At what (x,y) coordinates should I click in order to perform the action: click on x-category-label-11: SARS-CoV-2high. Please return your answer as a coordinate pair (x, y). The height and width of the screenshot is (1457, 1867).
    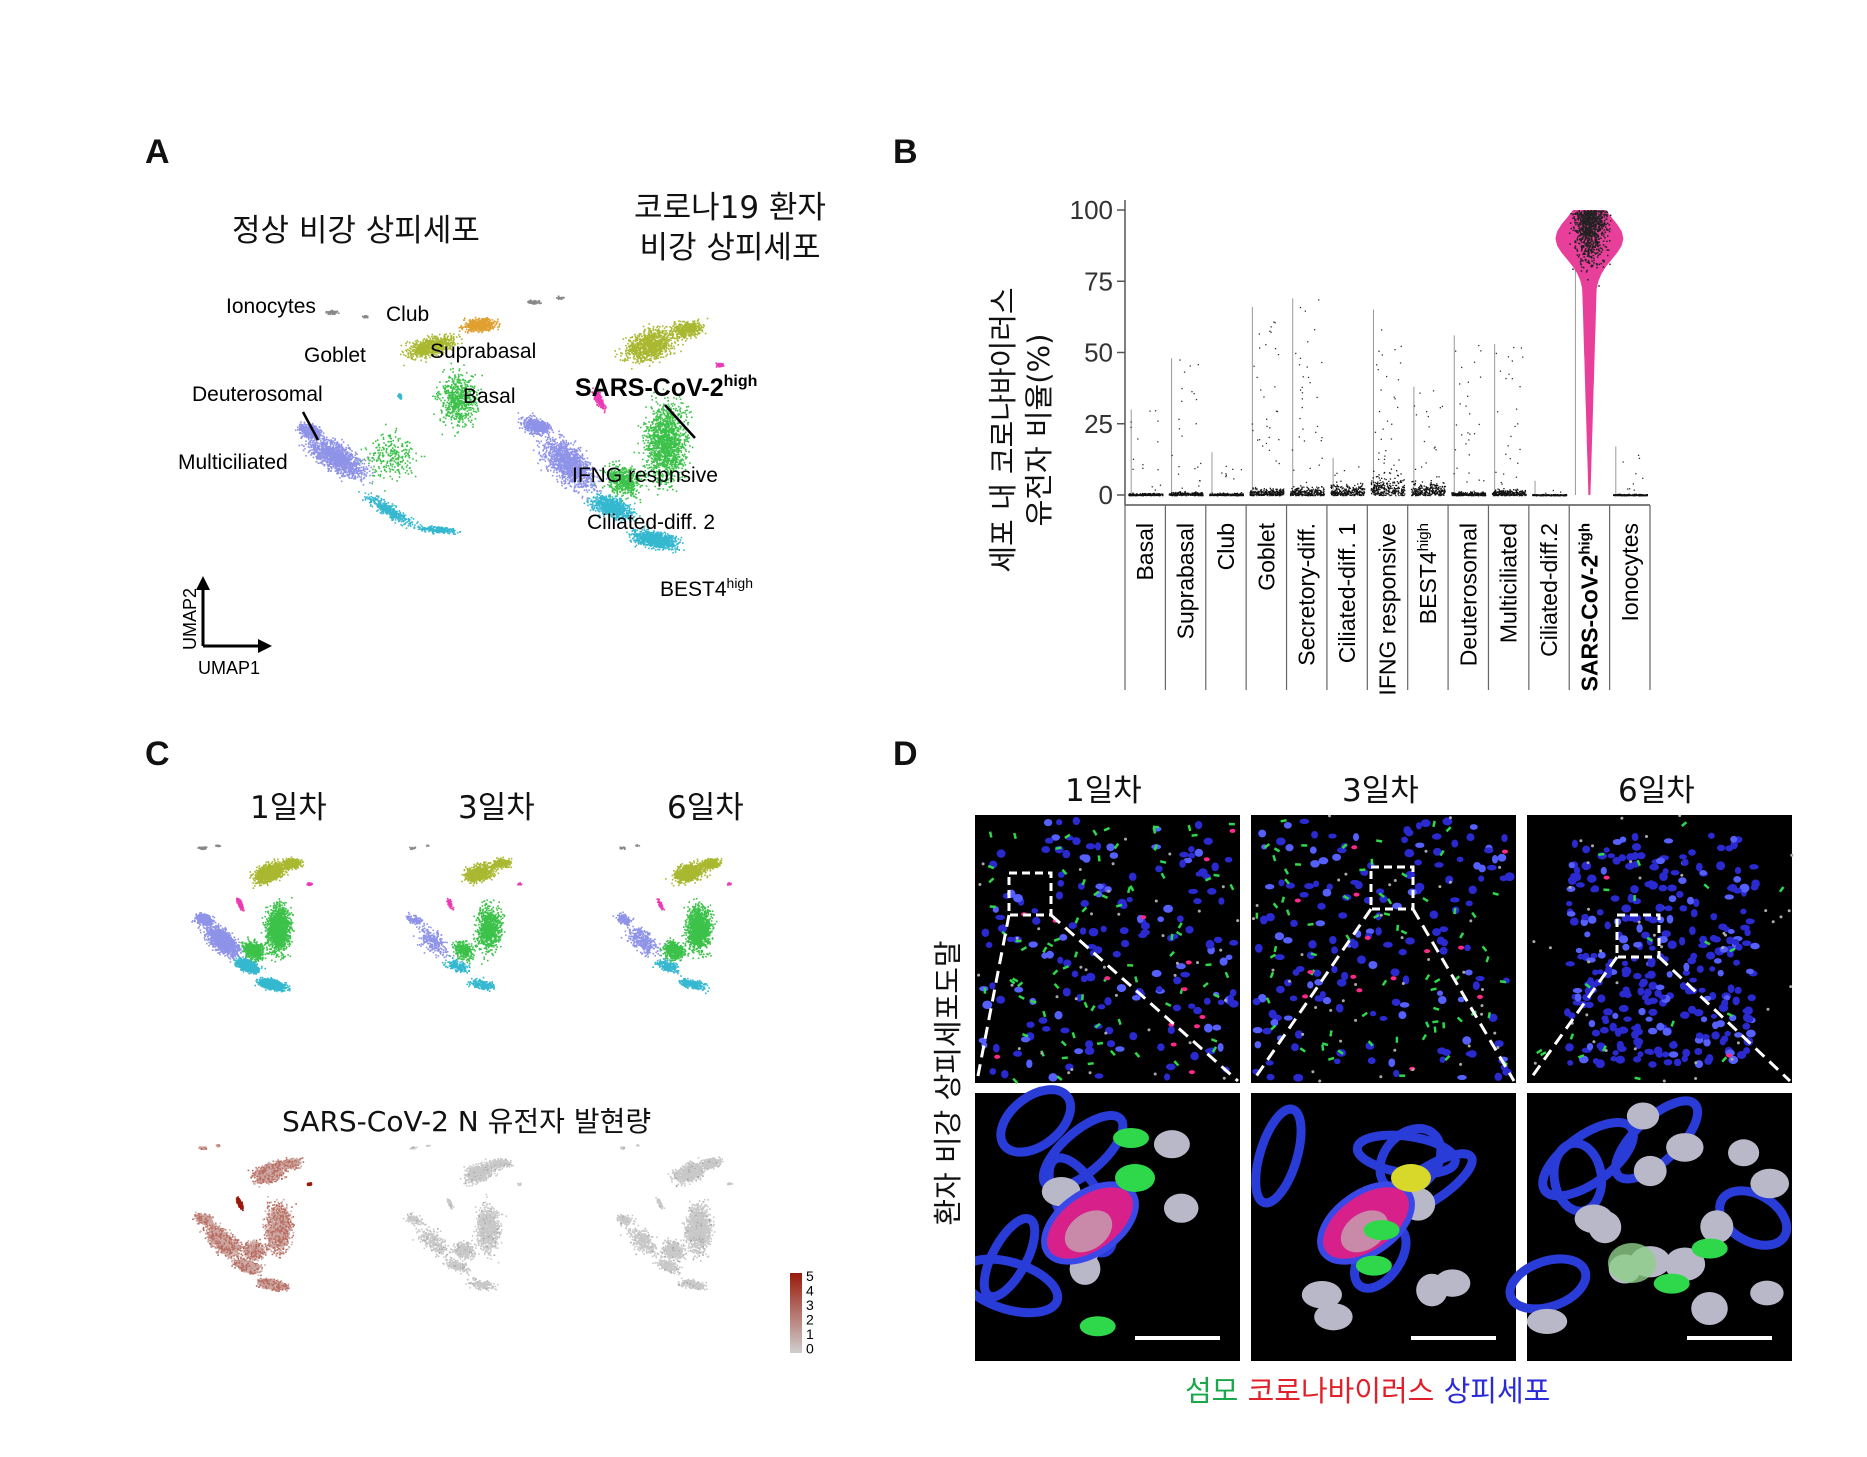
    Looking at the image, I should click on (1589, 607).